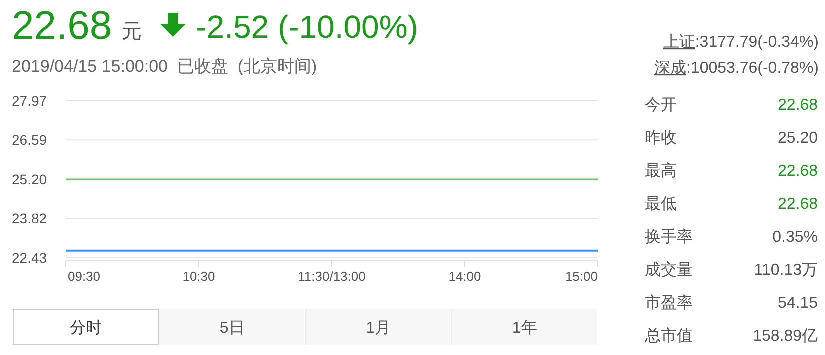 The width and height of the screenshot is (825, 355). I want to click on category-label: 换手率, so click(669, 237).